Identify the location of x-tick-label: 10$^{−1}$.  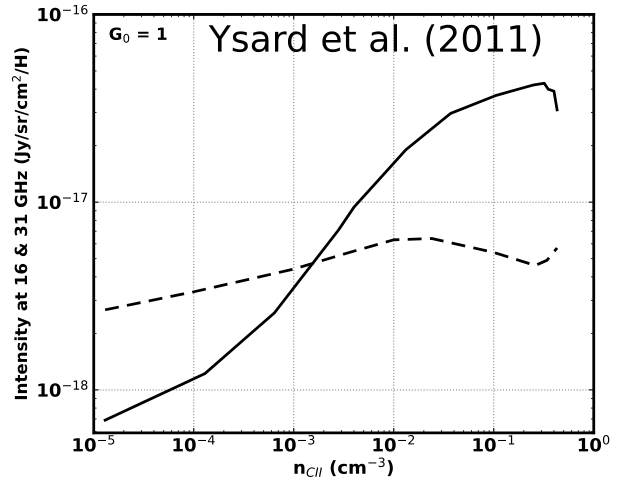
(493, 443).